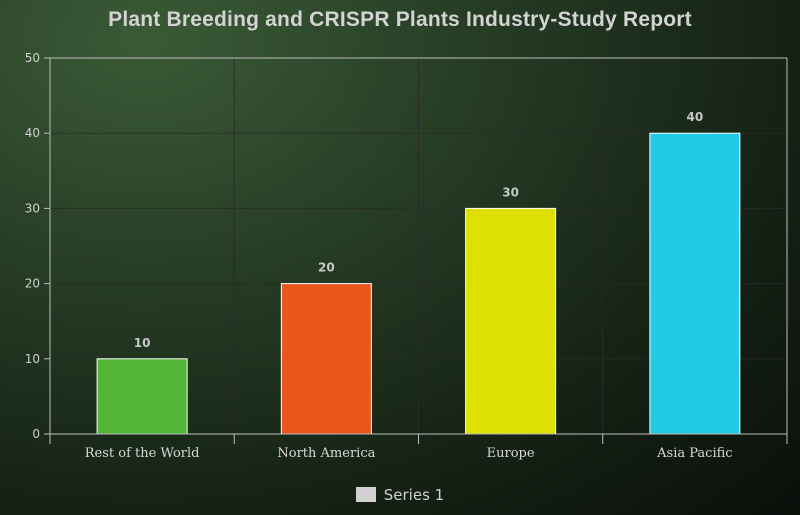 The width and height of the screenshot is (800, 515). I want to click on y-tick-label: 30, so click(32, 208).